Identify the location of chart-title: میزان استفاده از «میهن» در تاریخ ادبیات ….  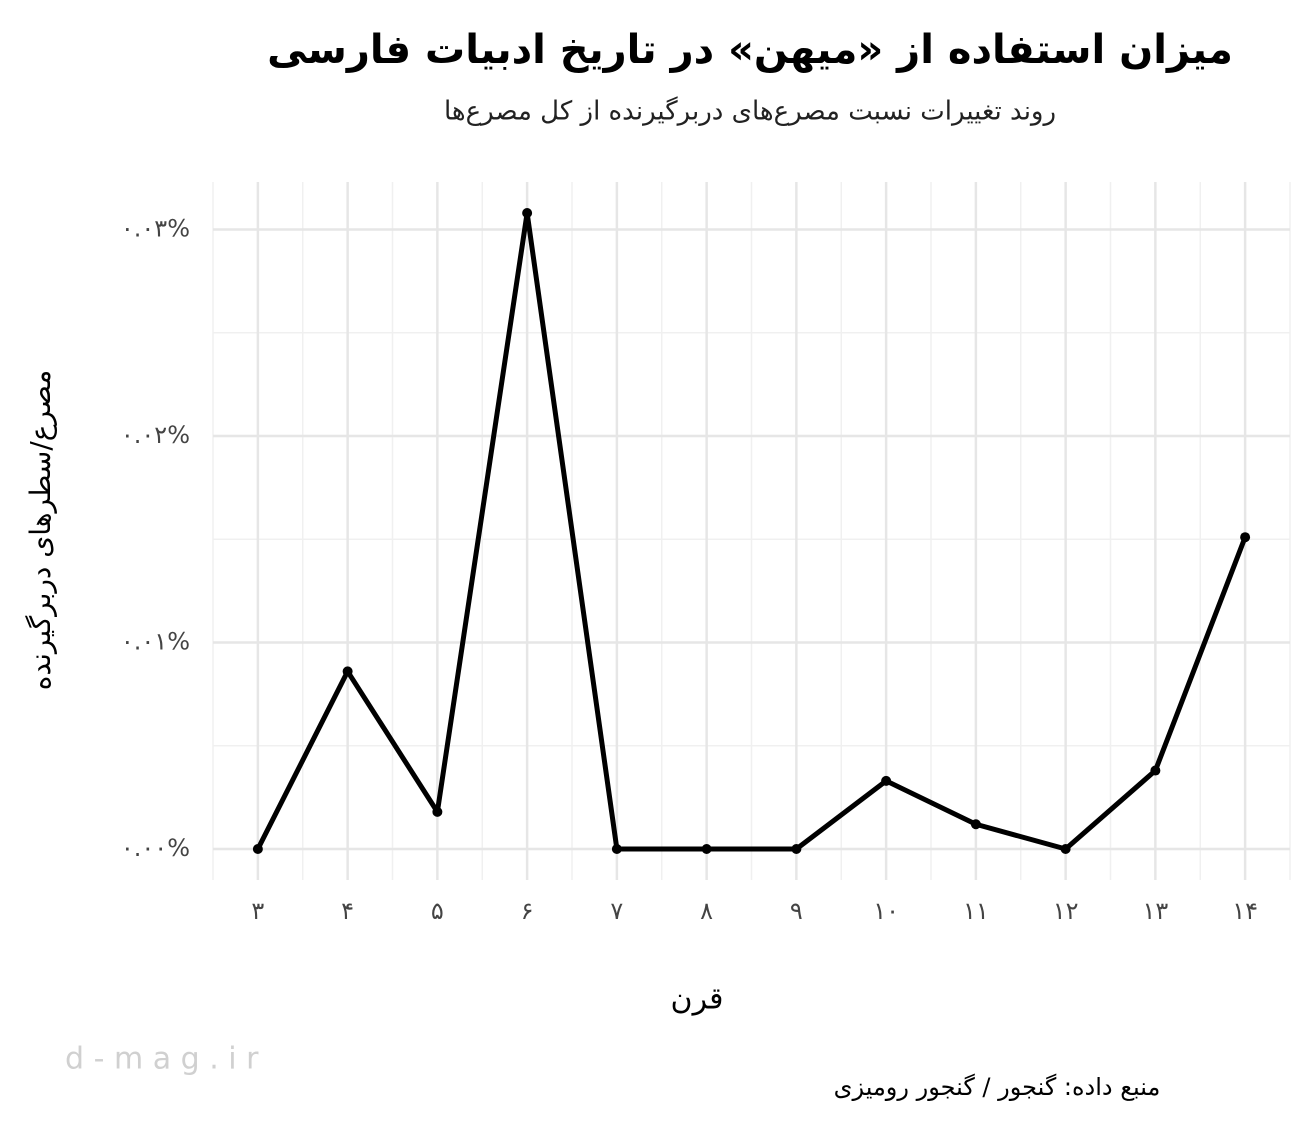
(750, 50).